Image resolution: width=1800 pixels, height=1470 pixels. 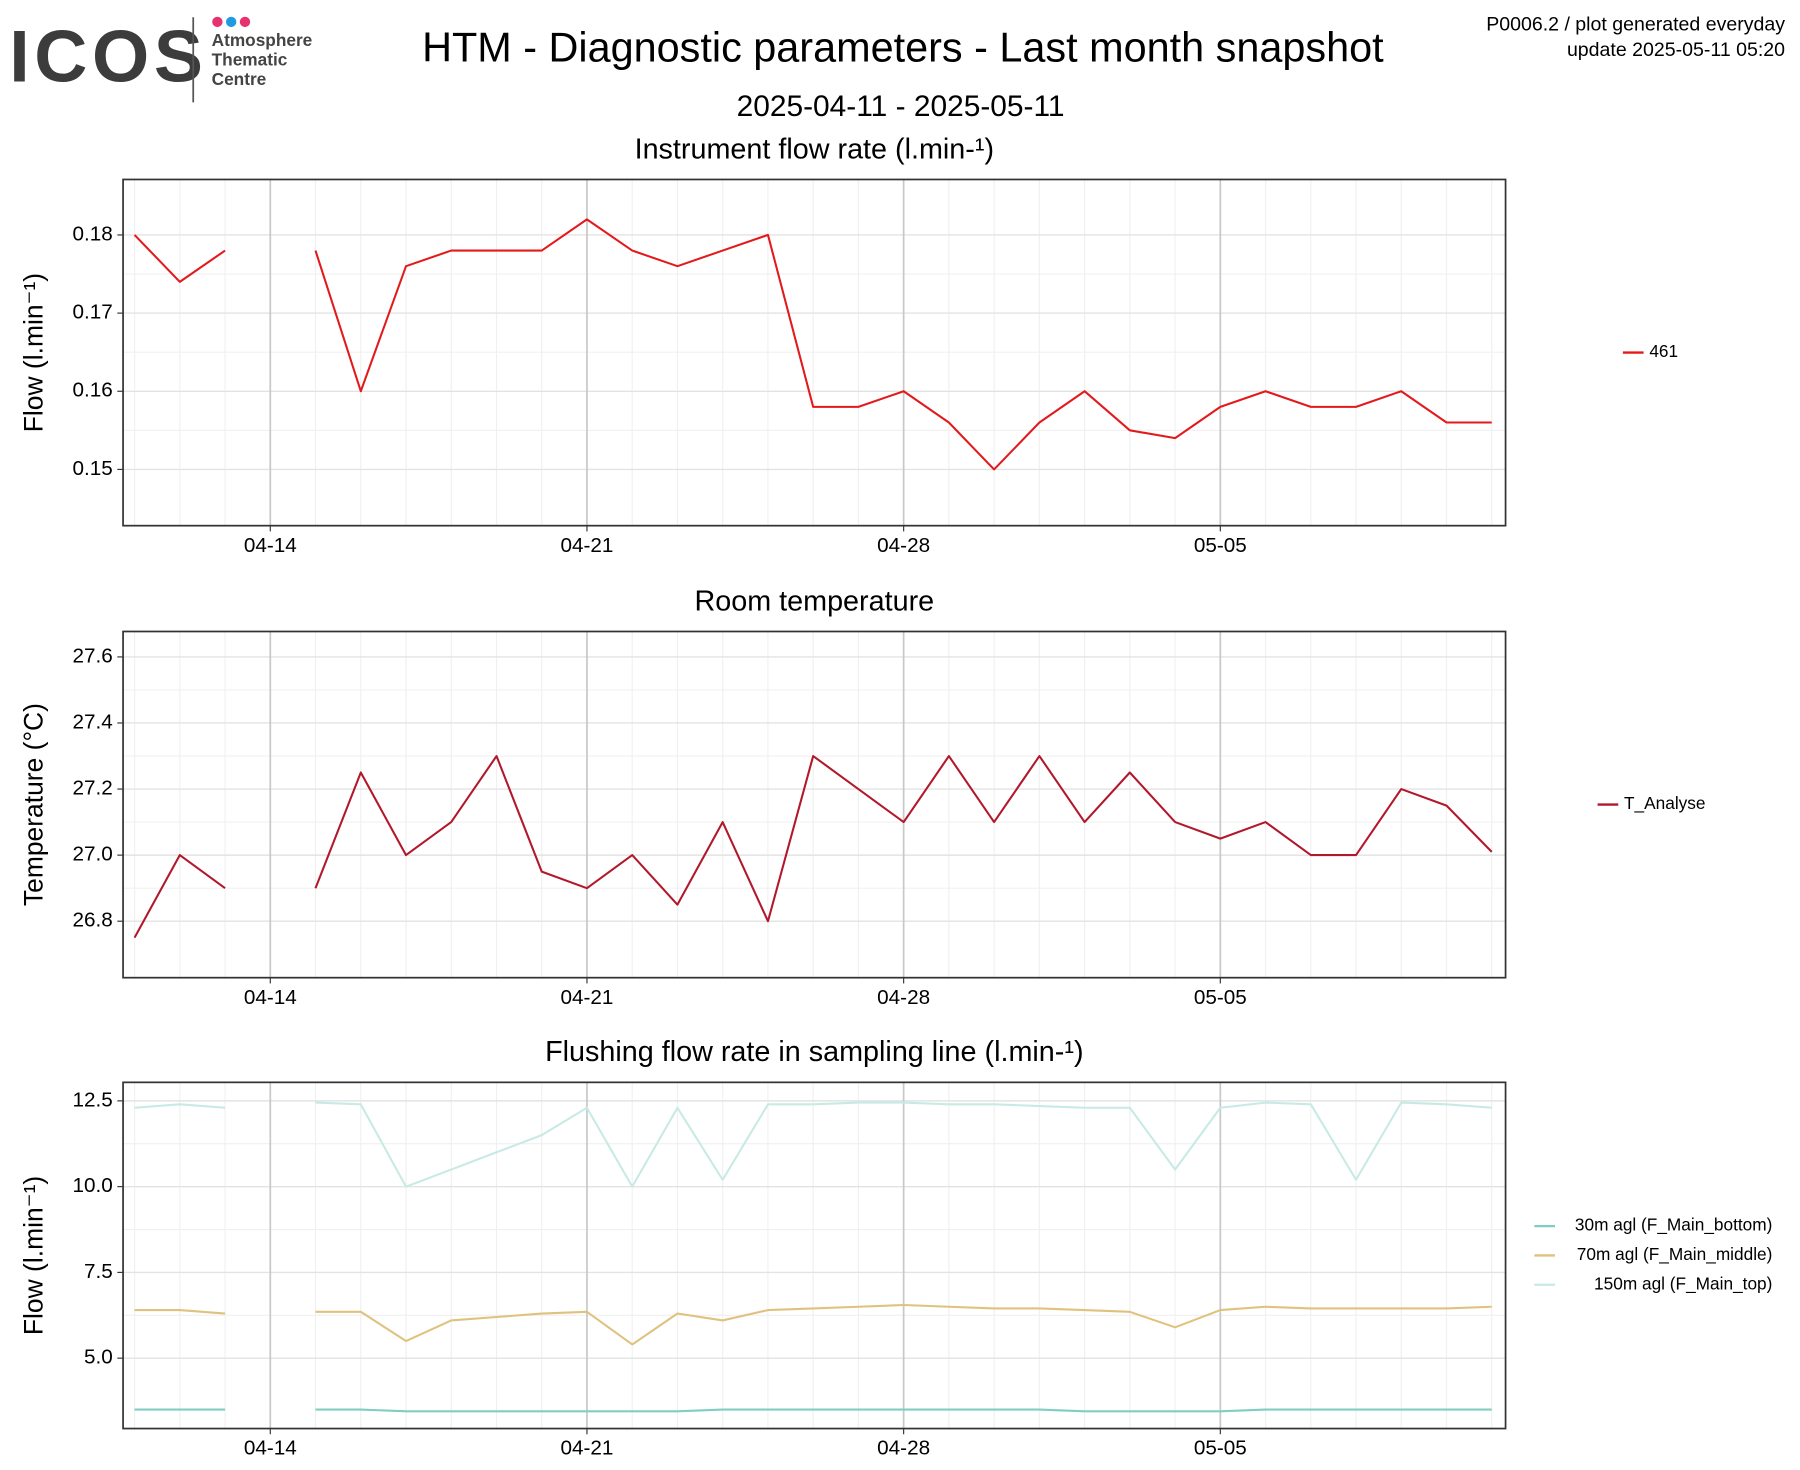 What do you see at coordinates (92, 468) in the screenshot?
I see `y-tick-label: 0.15` at bounding box center [92, 468].